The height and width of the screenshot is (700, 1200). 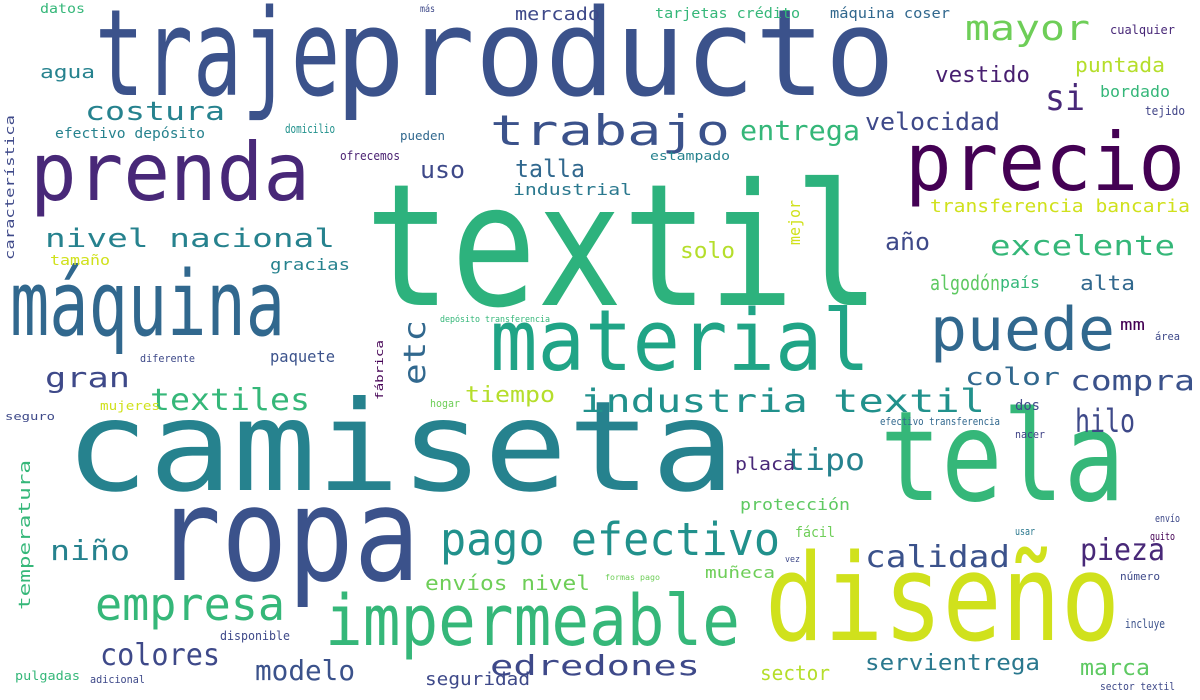 What do you see at coordinates (130, 406) in the screenshot?
I see `word: mujeres` at bounding box center [130, 406].